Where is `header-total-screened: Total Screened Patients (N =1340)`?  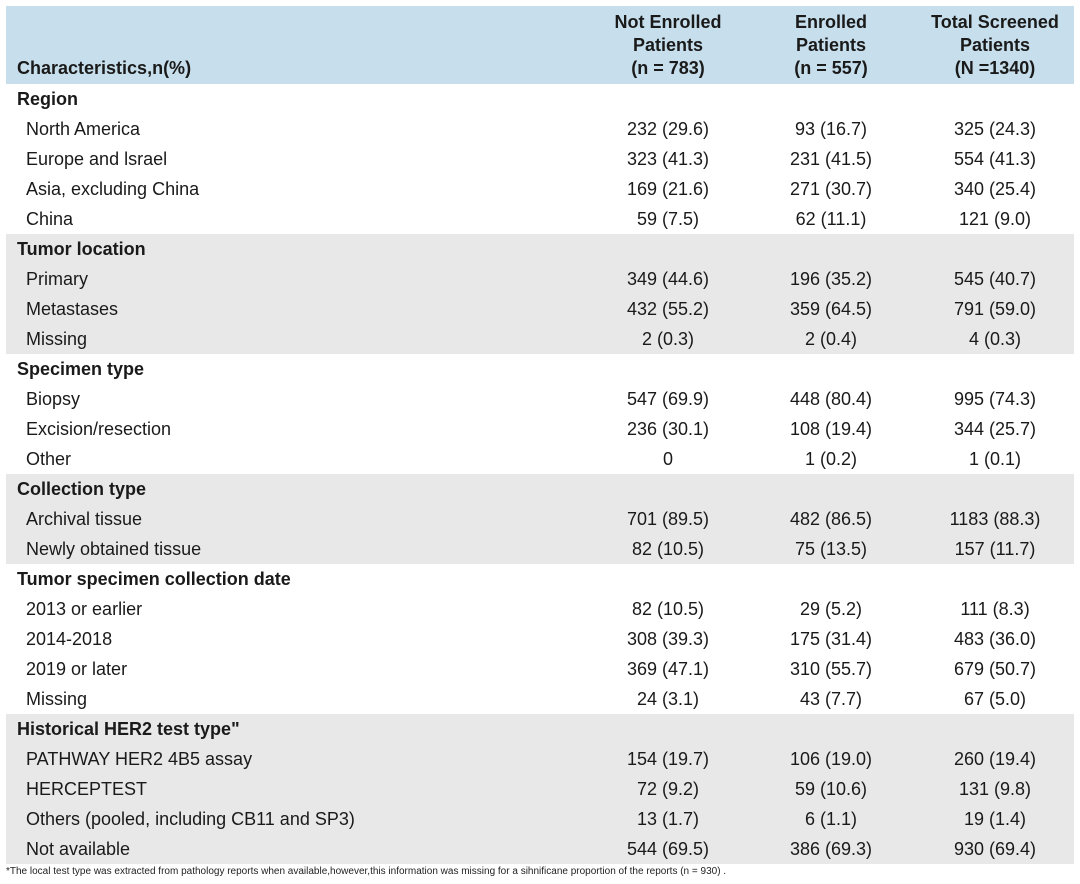 header-total-screened: Total Screened Patients (N =1340) is located at coordinates (995, 45).